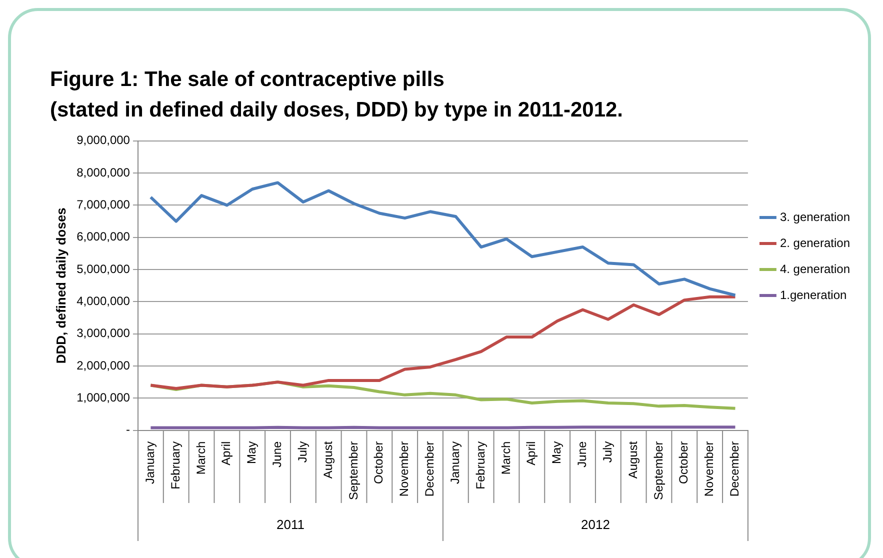 Image resolution: width=883 pixels, height=558 pixels. What do you see at coordinates (815, 217) in the screenshot?
I see `legend-label: 3. generation` at bounding box center [815, 217].